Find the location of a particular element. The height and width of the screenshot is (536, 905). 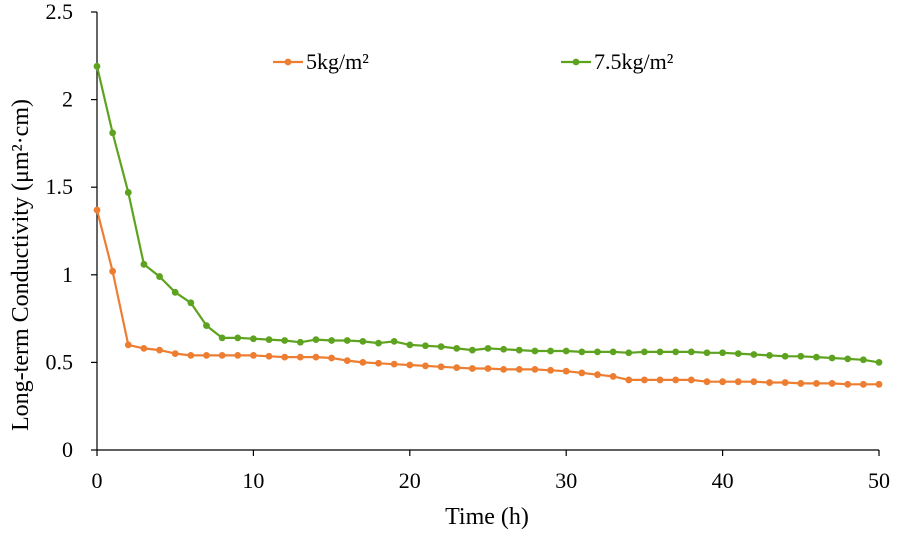

legend-label: 7.5kg/m² is located at coordinates (634, 61).